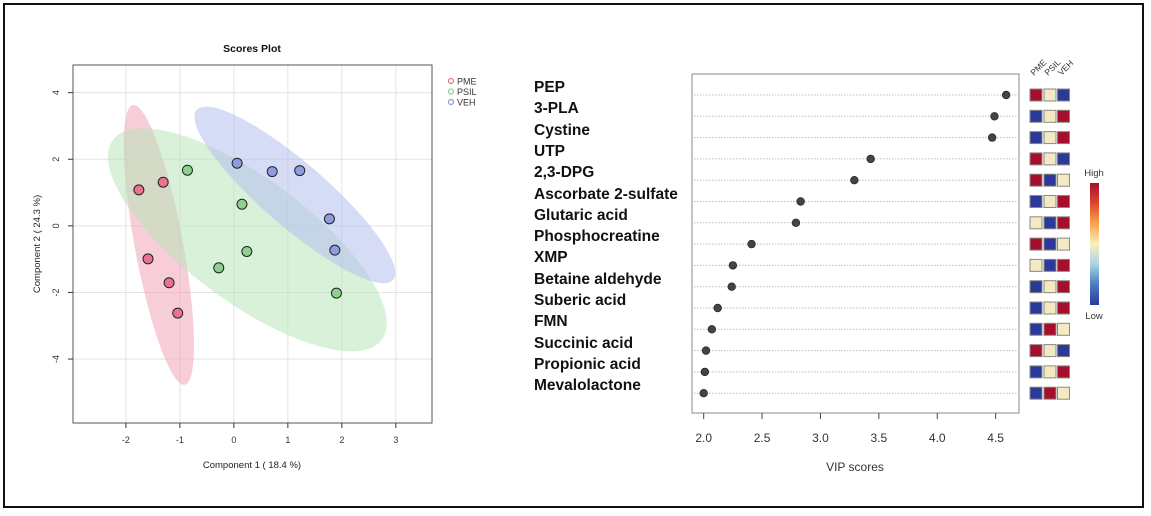 This screenshot has height=516, width=1151. Describe the element at coordinates (451, 91) in the screenshot. I see `legend-marker-psil` at that location.